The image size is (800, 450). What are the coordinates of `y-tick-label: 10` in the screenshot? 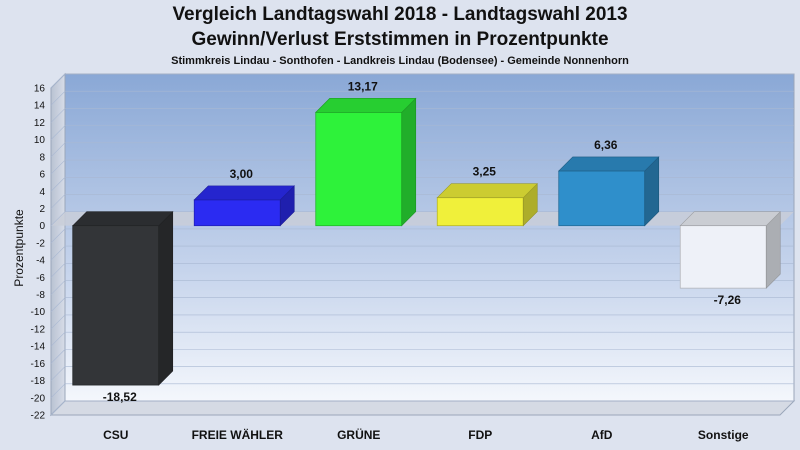 It's located at (40, 140).